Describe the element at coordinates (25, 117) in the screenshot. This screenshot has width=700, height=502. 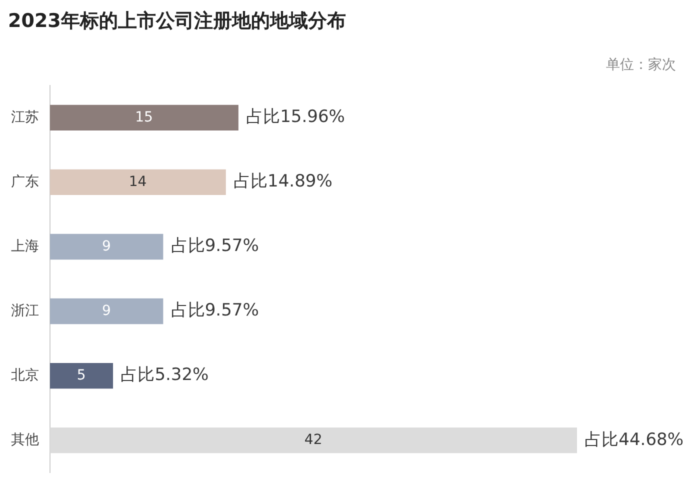
I see `y-tick-label: 江苏` at that location.